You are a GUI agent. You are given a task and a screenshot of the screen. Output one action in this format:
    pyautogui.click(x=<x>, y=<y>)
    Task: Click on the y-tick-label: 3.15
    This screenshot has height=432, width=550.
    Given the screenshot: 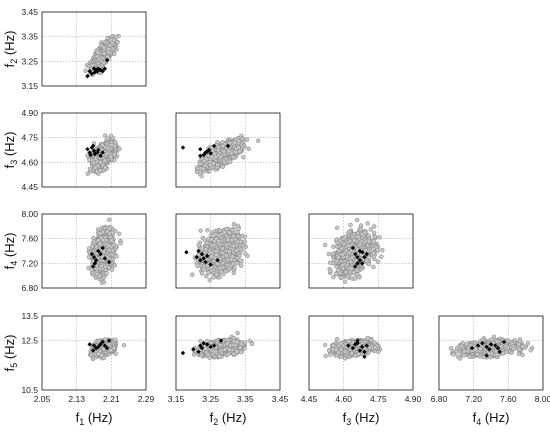 What is the action you would take?
    pyautogui.click(x=29, y=86)
    